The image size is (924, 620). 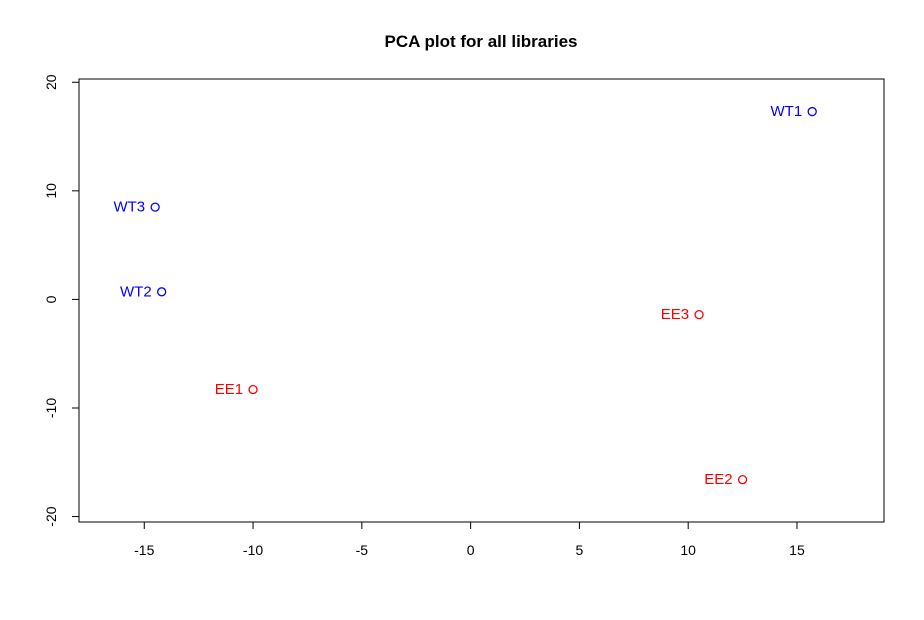 I want to click on point-marker-ee1, so click(x=253, y=389).